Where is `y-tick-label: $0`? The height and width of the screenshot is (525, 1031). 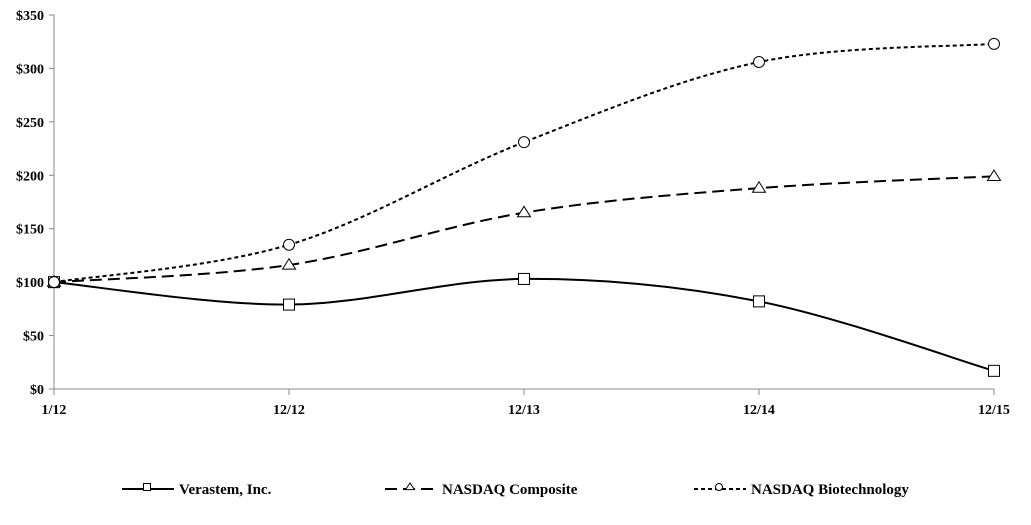
y-tick-label: $0 is located at coordinates (37, 390).